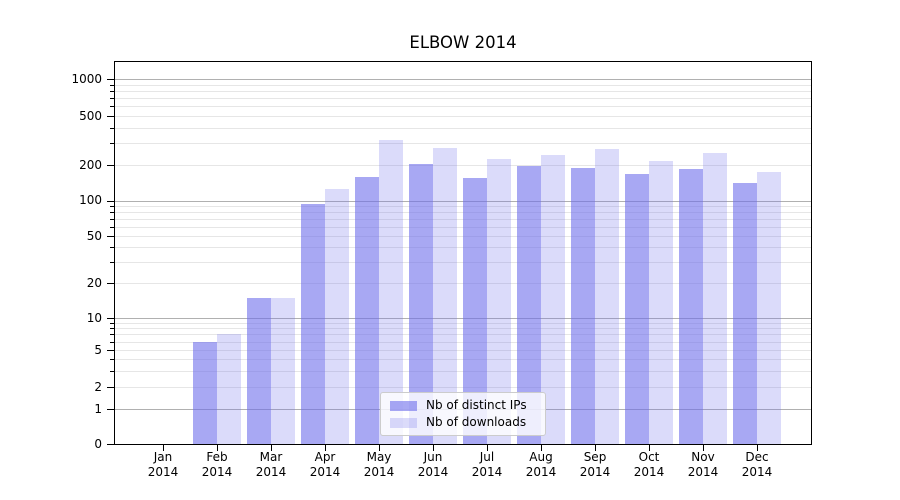 This screenshot has height=500, width=900. What do you see at coordinates (541, 464) in the screenshot?
I see `x-tick-label-aug: Aug 2014` at bounding box center [541, 464].